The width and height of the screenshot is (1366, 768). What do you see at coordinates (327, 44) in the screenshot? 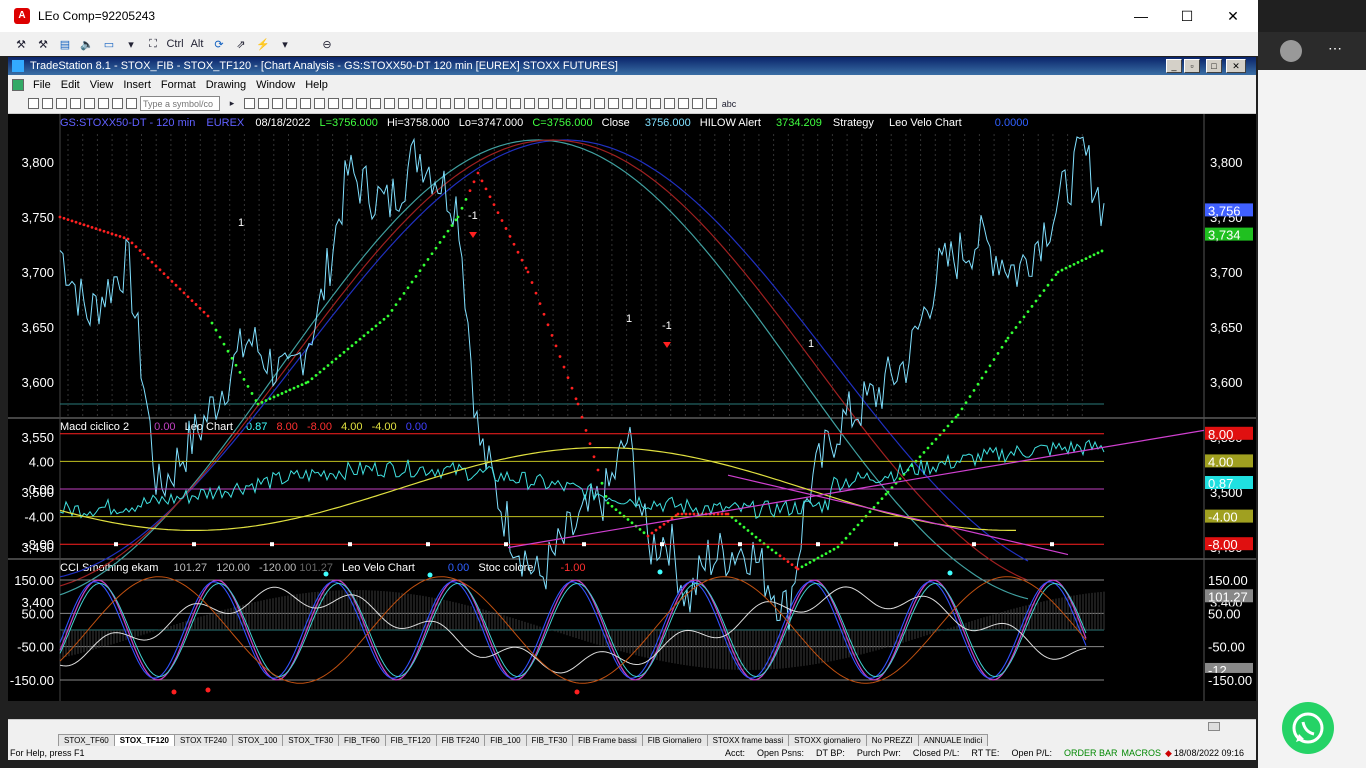
I see `crosshair-icon: ⊖` at bounding box center [327, 44].